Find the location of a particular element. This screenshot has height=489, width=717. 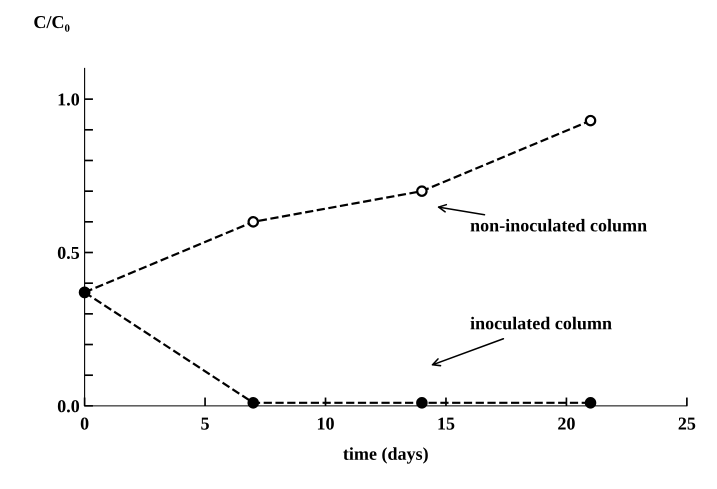

x-tick-label: 0 is located at coordinates (84, 424).